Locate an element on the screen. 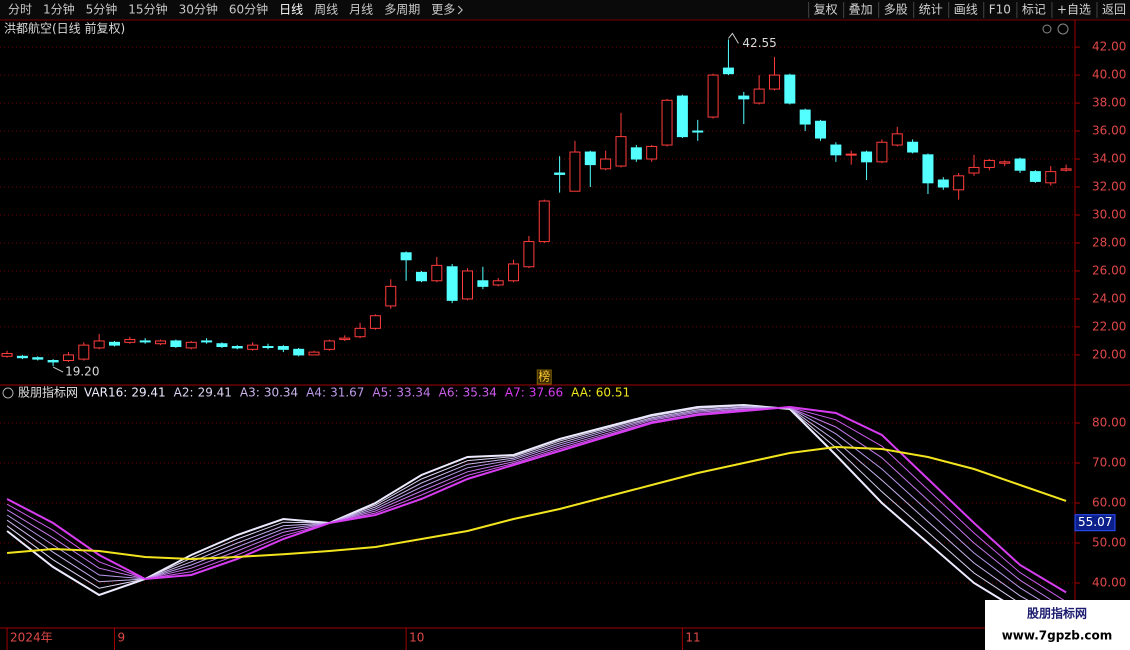  y-tick-label: 26.00 is located at coordinates (1109, 270).